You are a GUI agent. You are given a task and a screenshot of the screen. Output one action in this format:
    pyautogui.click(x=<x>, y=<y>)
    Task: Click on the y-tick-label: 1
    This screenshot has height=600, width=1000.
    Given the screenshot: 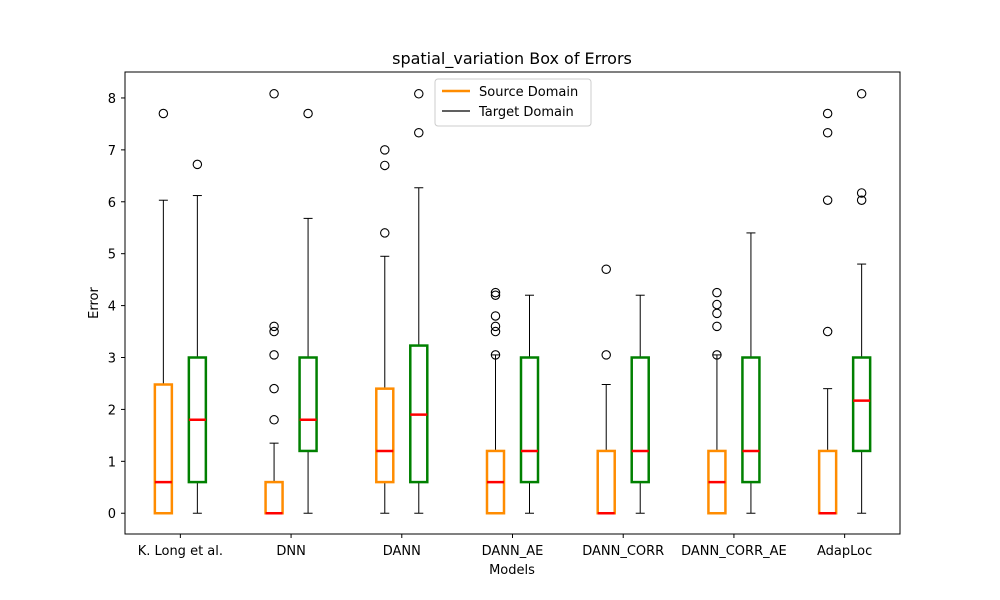 What is the action you would take?
    pyautogui.click(x=112, y=462)
    